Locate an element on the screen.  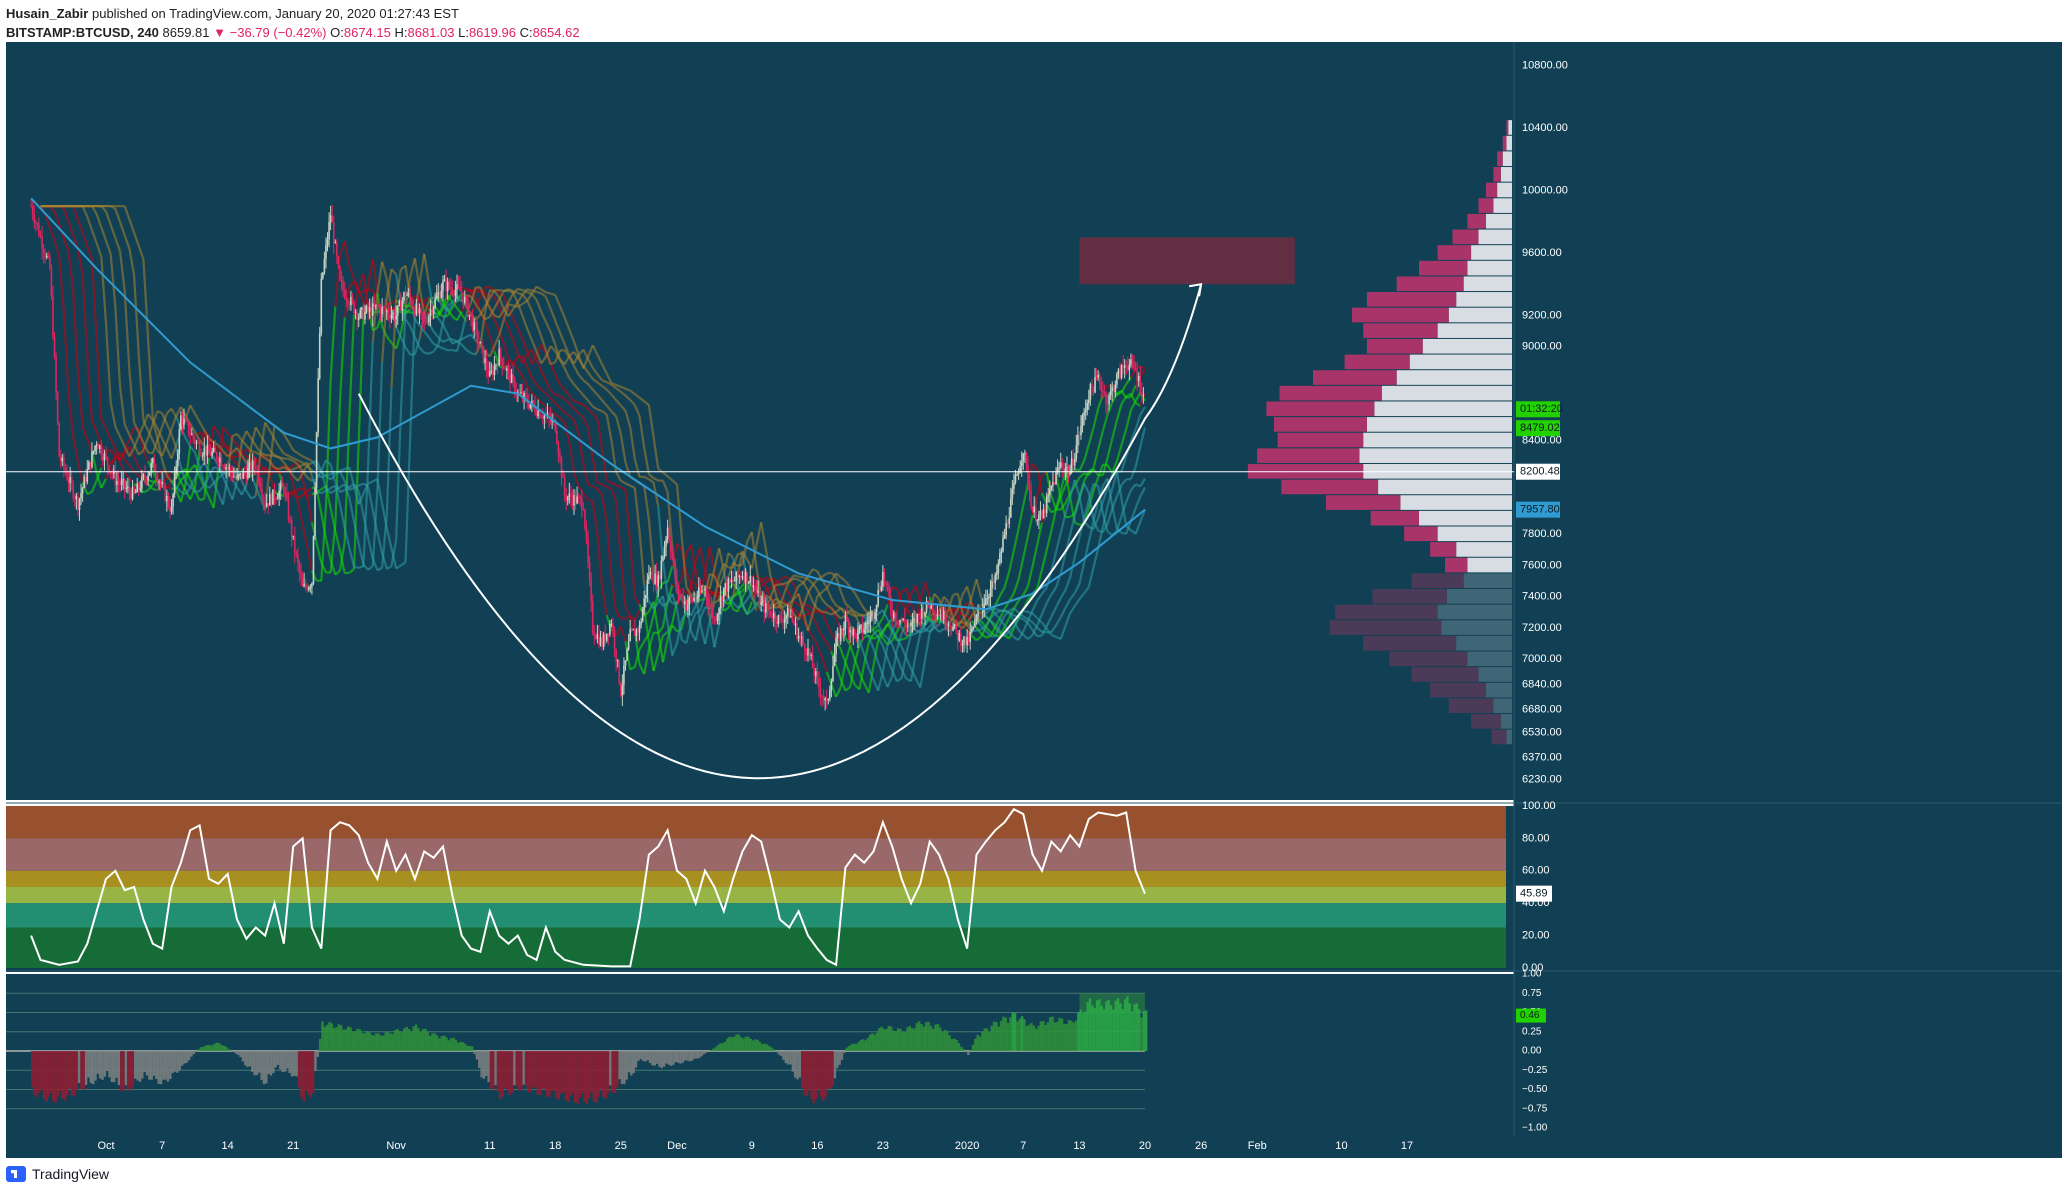
time-tick-label: 7 is located at coordinates (1023, 1146).